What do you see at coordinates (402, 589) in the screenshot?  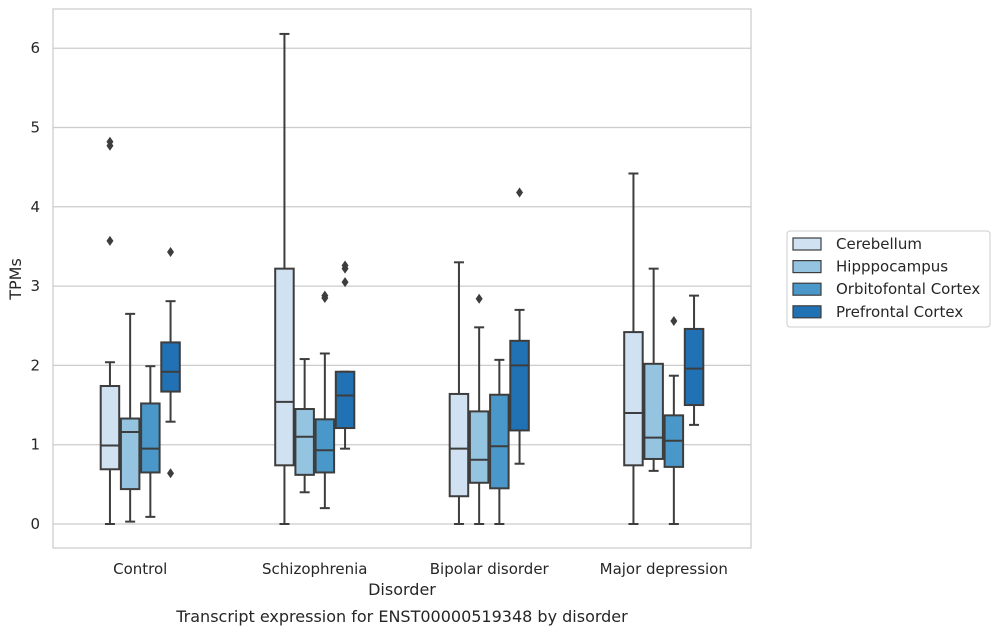 I see `x-axis-label: Disorder` at bounding box center [402, 589].